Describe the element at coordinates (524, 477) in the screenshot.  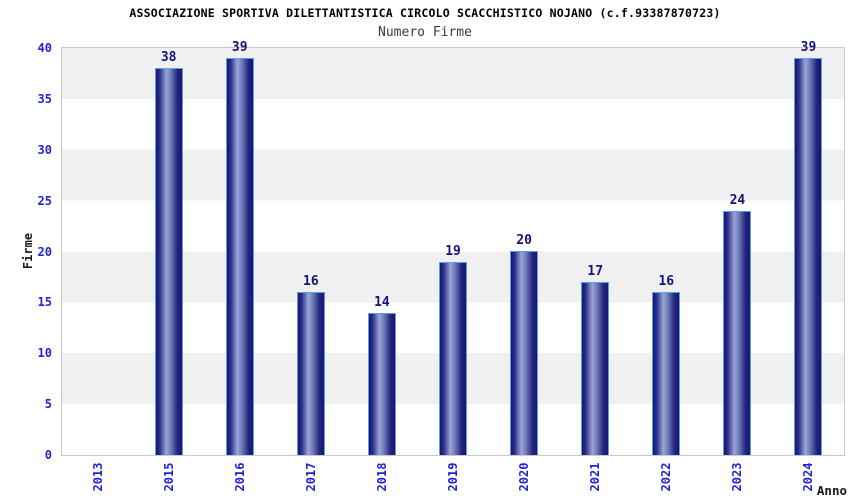
I see `x-tick-label: 2020` at that location.